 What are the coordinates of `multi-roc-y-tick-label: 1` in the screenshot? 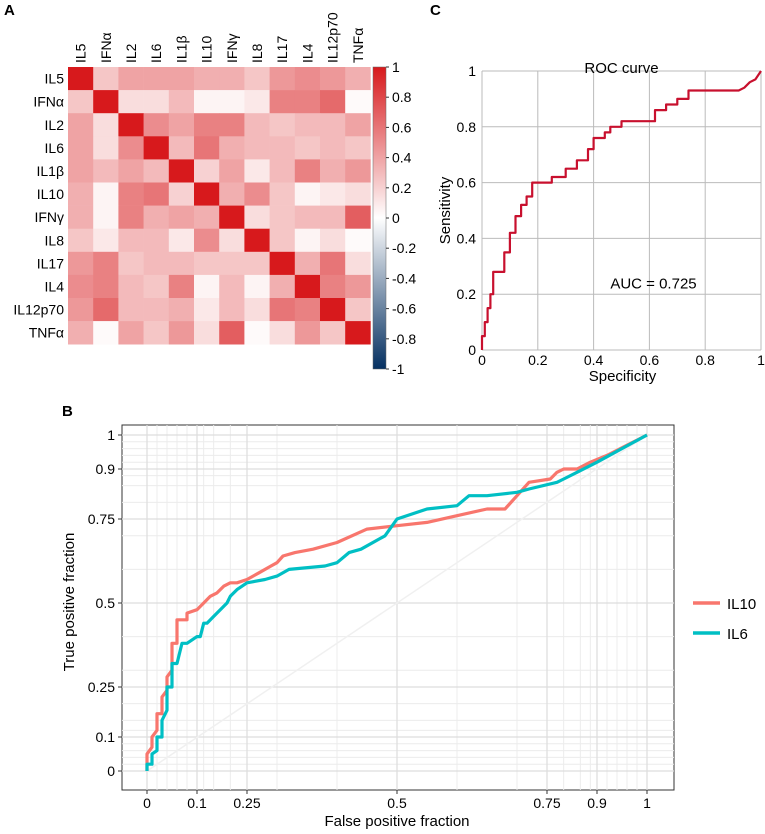 It's located at (111, 435).